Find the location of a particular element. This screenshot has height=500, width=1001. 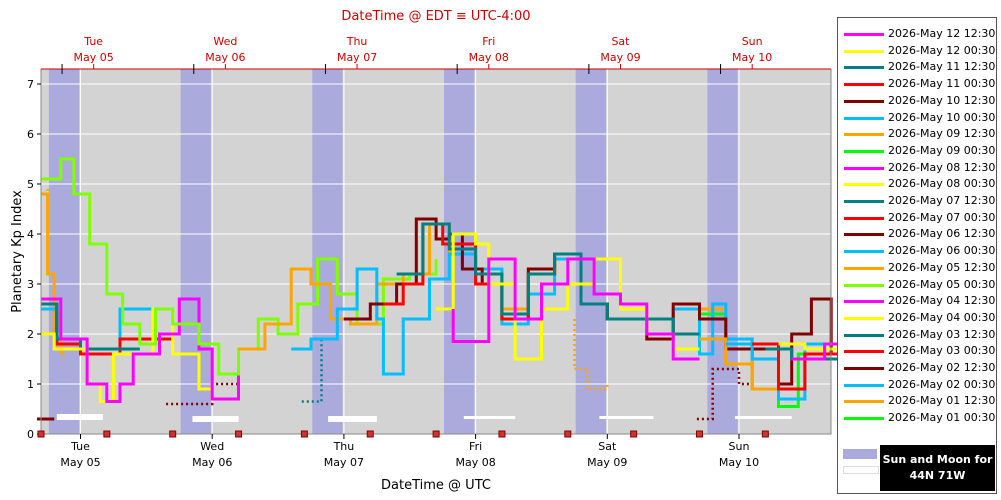

legend-item: 2026-May 05 00:30 is located at coordinates (917, 285).